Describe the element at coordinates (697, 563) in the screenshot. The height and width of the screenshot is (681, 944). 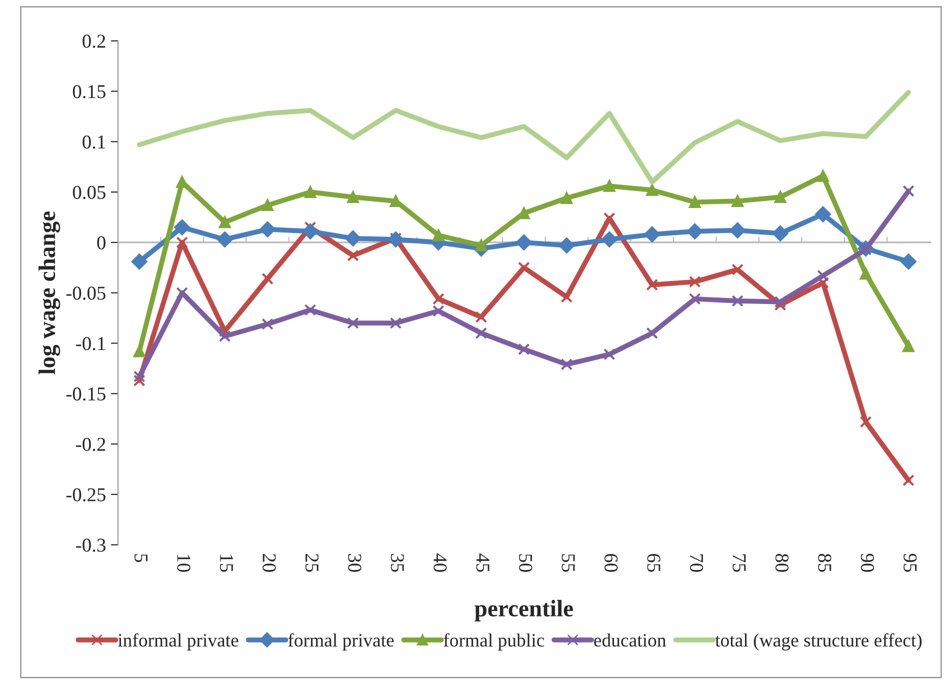
I see `x-tick-label: 70` at that location.